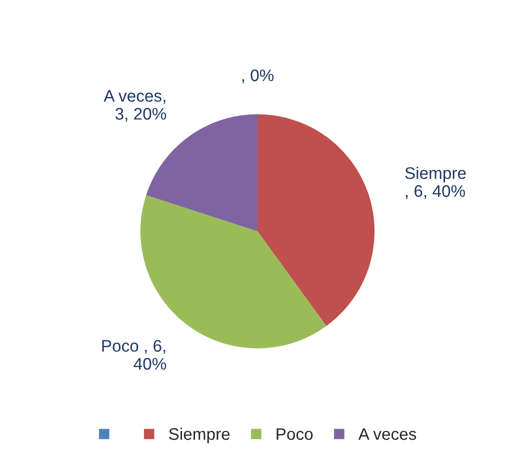 This screenshot has width=515, height=472. I want to click on text: , 0%, so click(258, 76).